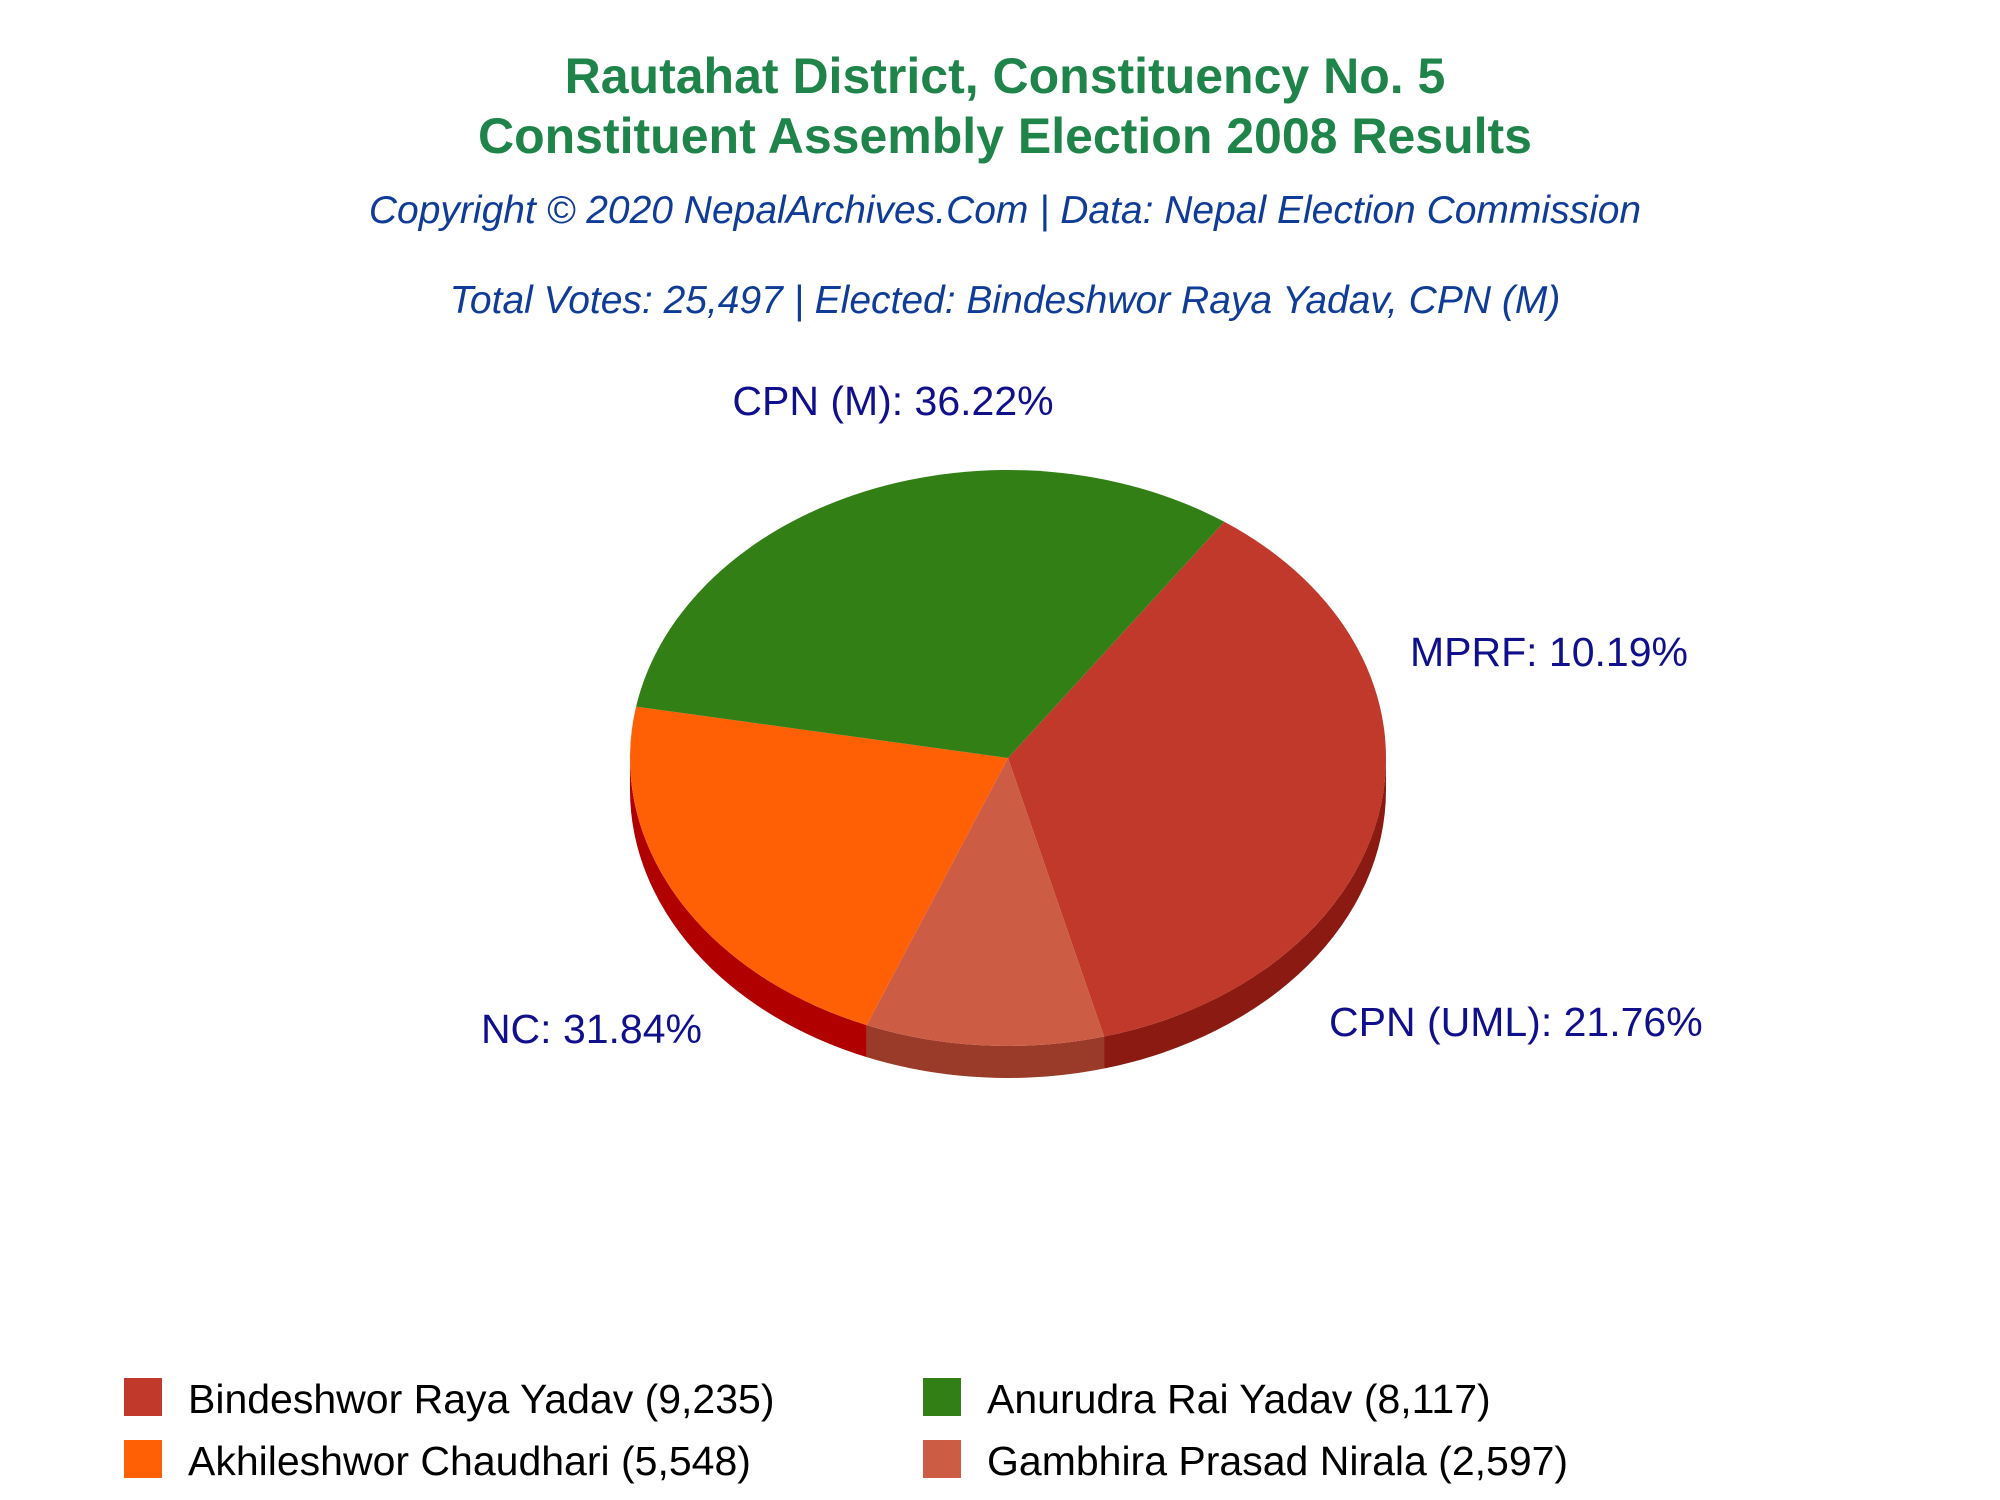 This screenshot has width=2000, height=1500. Describe the element at coordinates (1239, 1399) in the screenshot. I see `legend-label: Anurudra Rai Yadav (8,117)` at that location.